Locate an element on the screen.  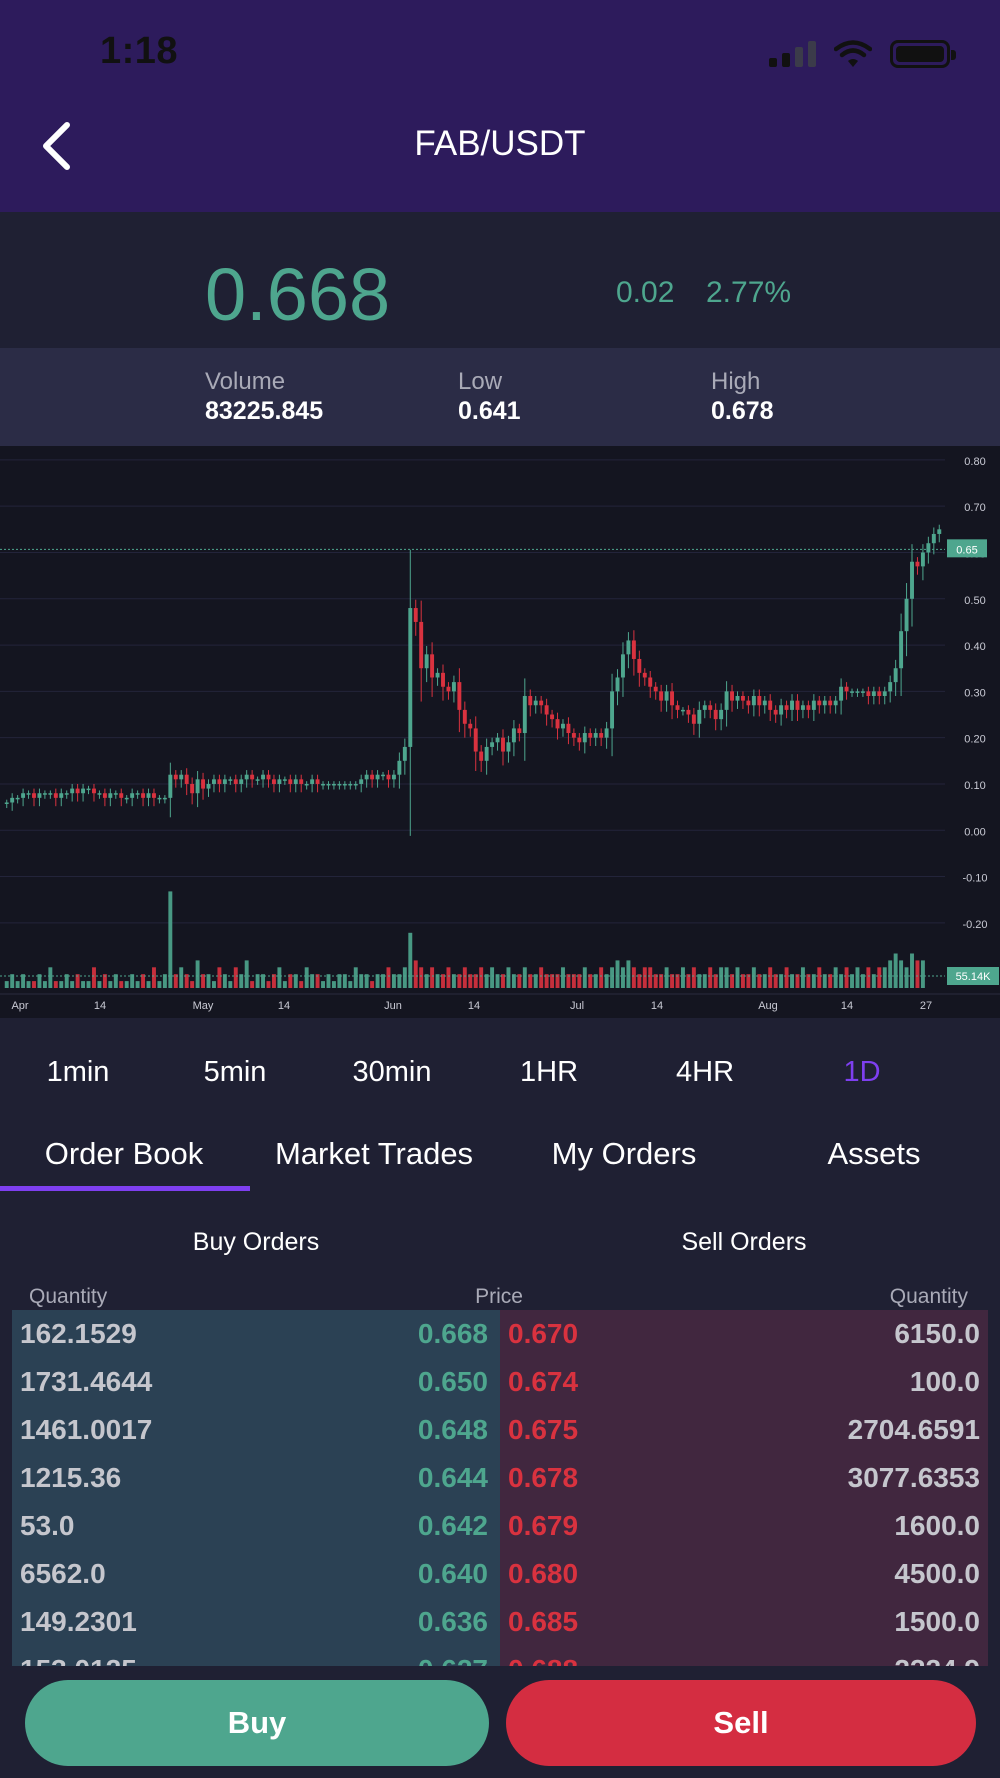
buy-price: 0.668 is located at coordinates (452, 1333).